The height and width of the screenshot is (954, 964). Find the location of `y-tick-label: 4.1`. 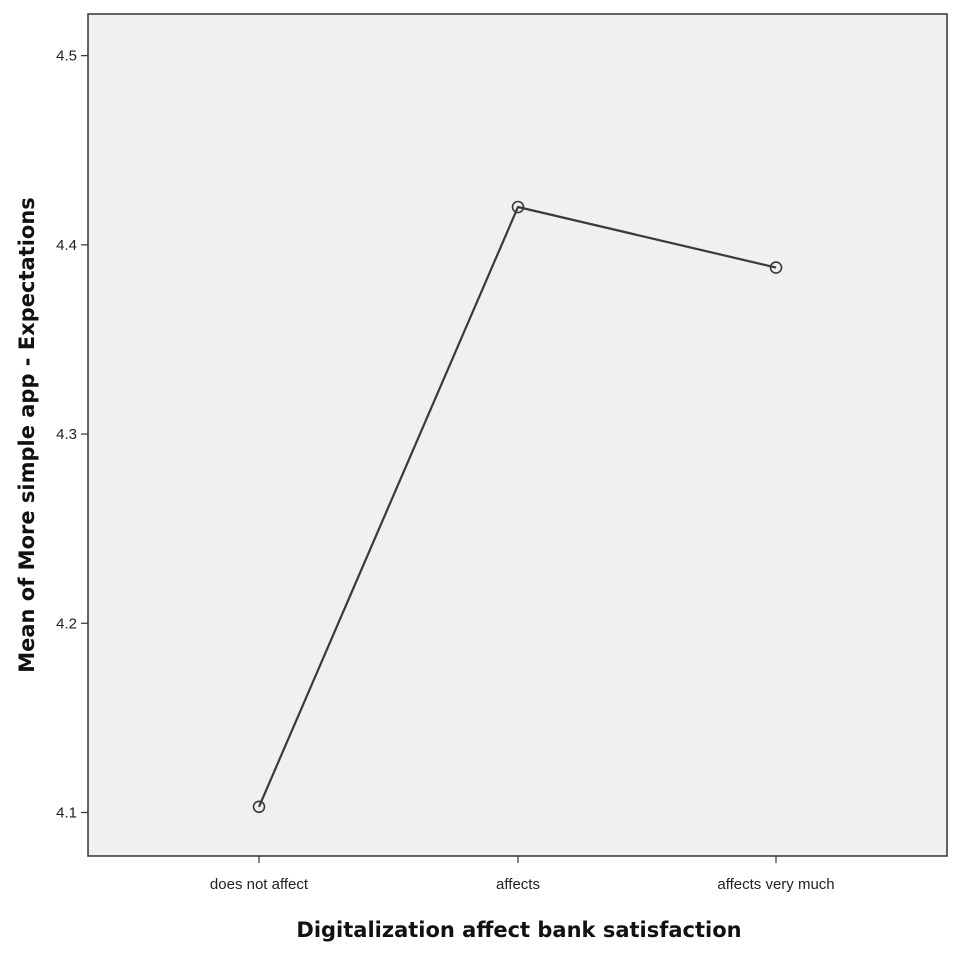

y-tick-label: 4.1 is located at coordinates (66, 812).